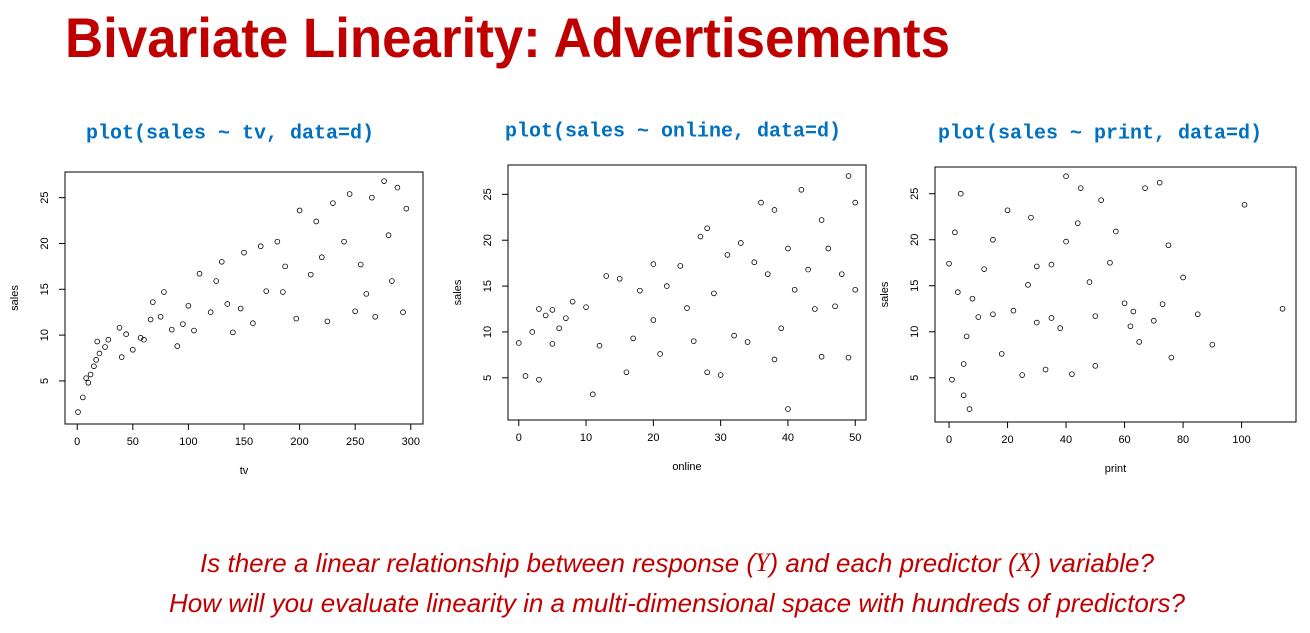 This screenshot has height=633, width=1310. I want to click on y-tick-label: 15, so click(915, 286).